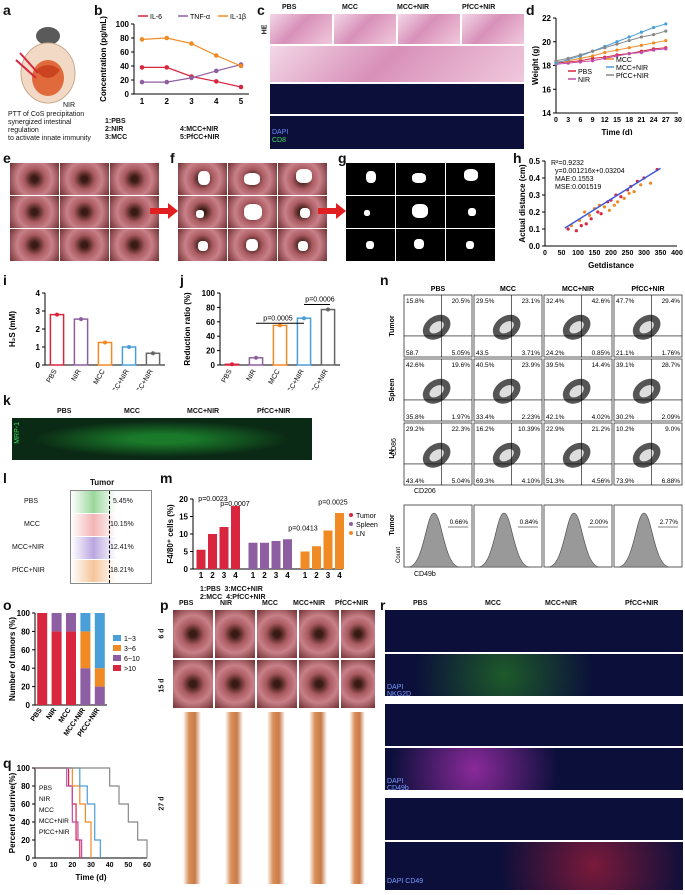  What do you see at coordinates (56, 622) in the screenshot?
I see `bar-segment` at bounding box center [56, 622].